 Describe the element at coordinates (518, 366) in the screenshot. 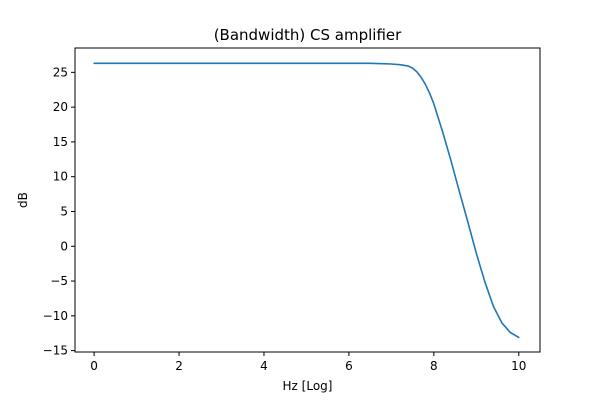

I see `x-tick-label: 10` at that location.